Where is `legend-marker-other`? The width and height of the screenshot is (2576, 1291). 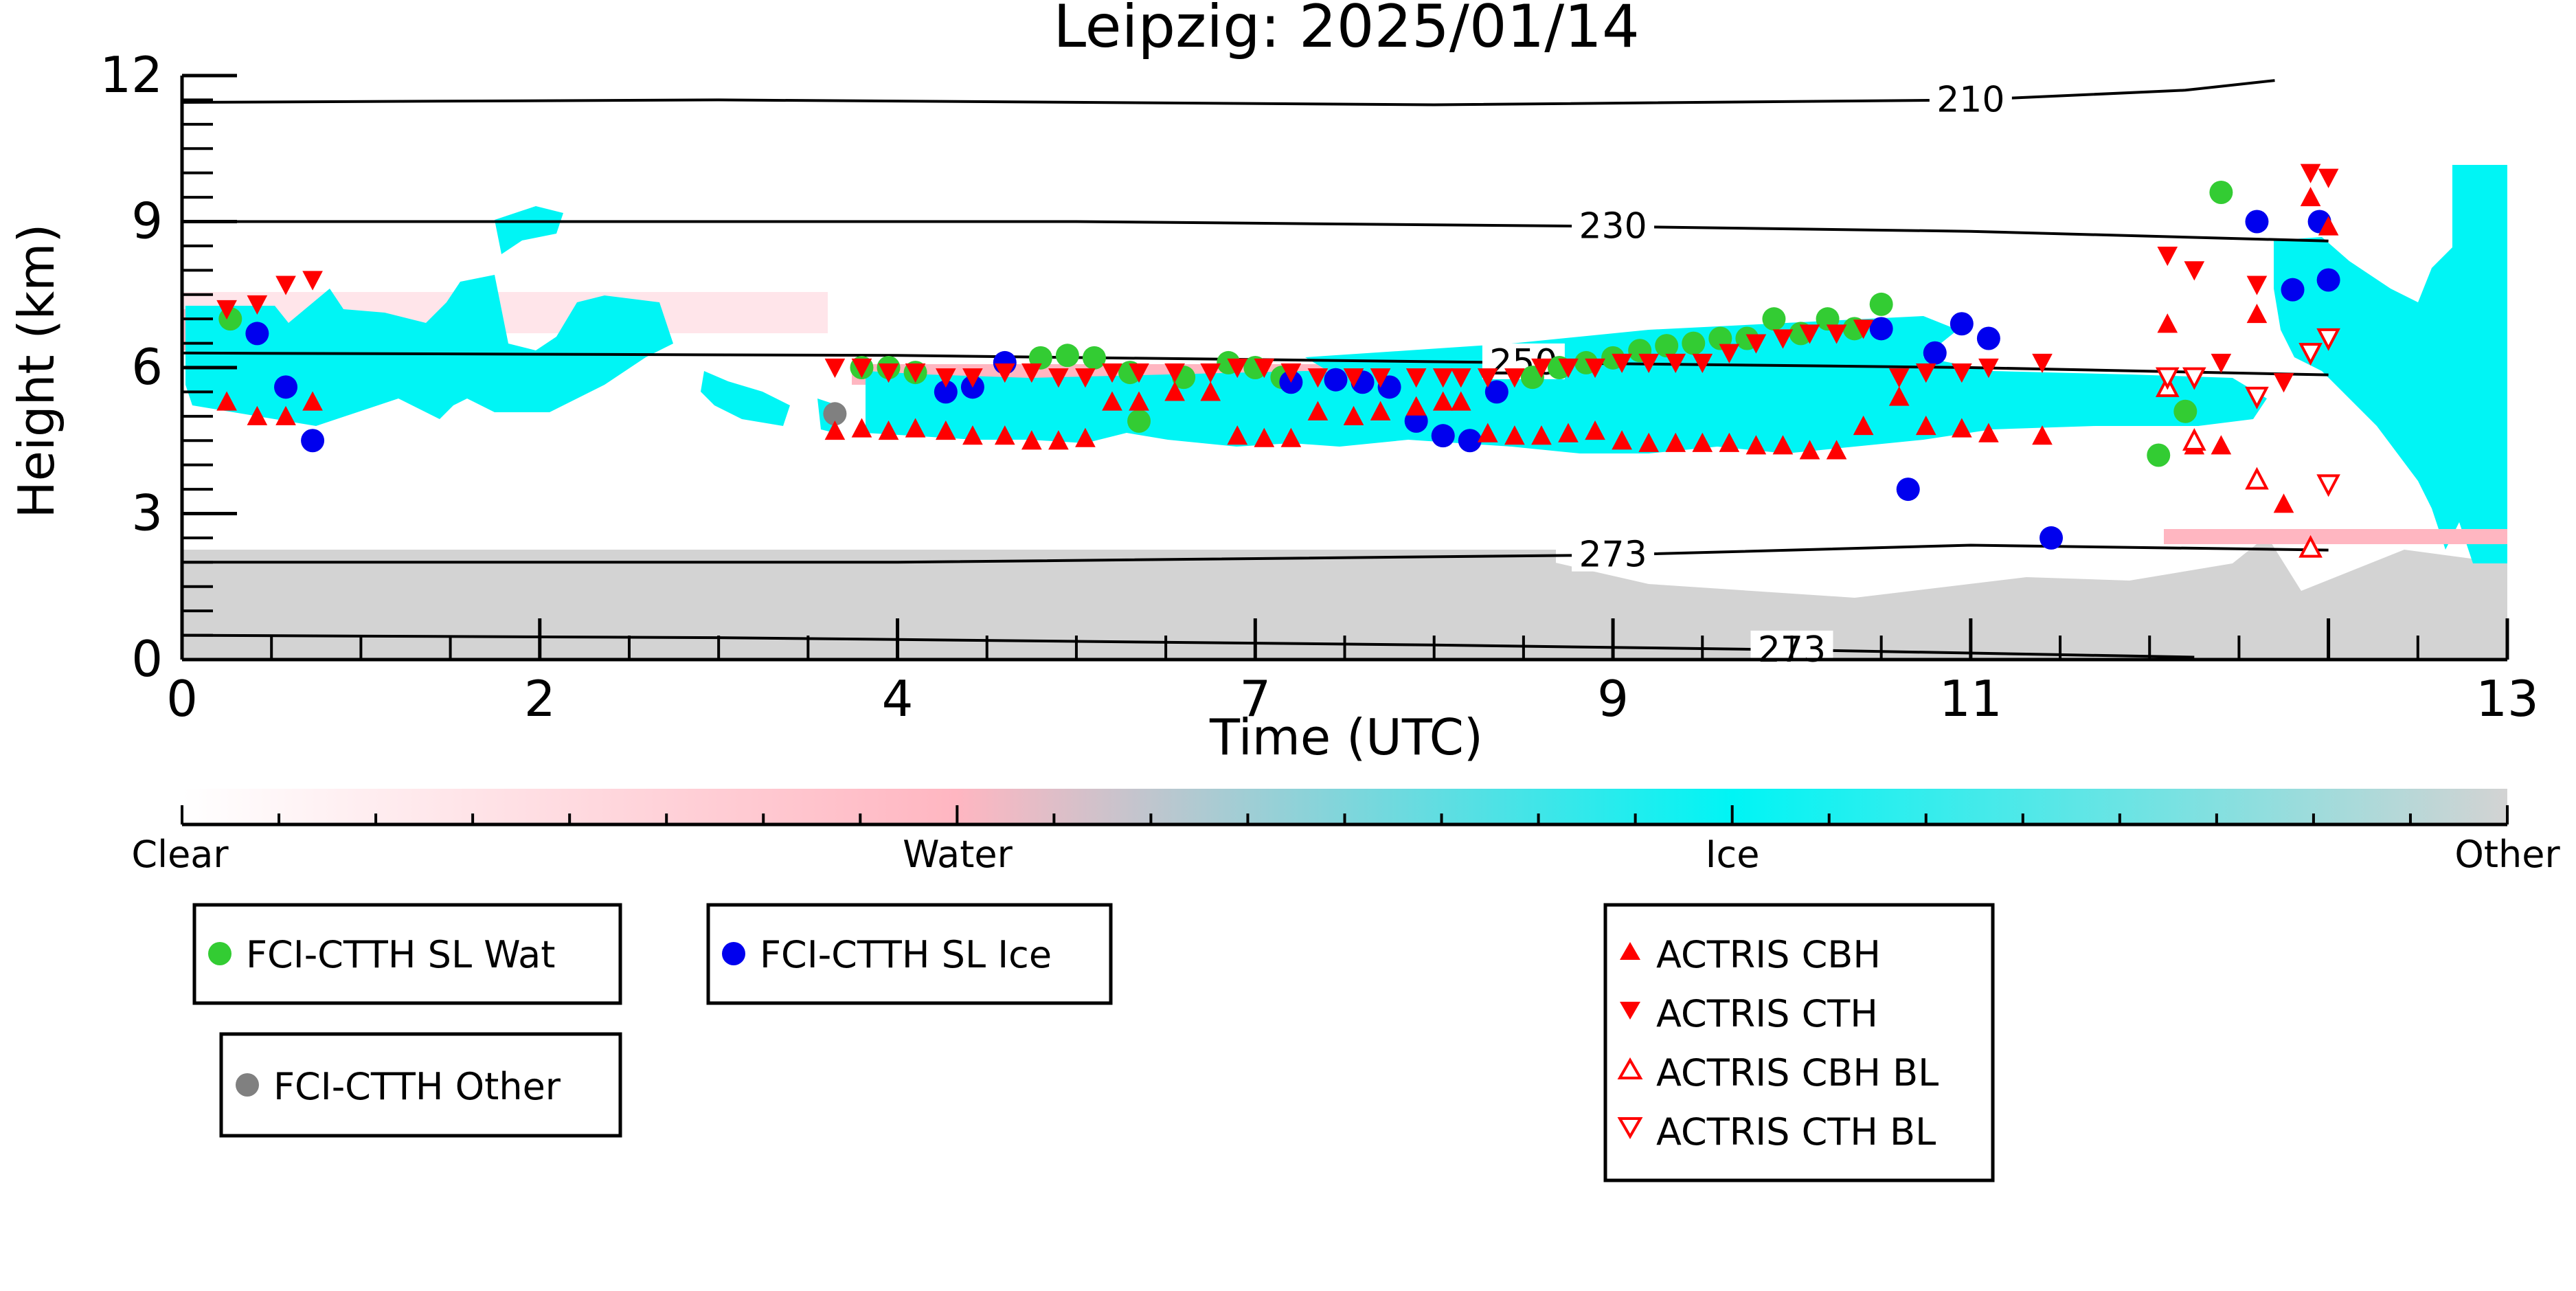
legend-marker-other is located at coordinates (247, 1085).